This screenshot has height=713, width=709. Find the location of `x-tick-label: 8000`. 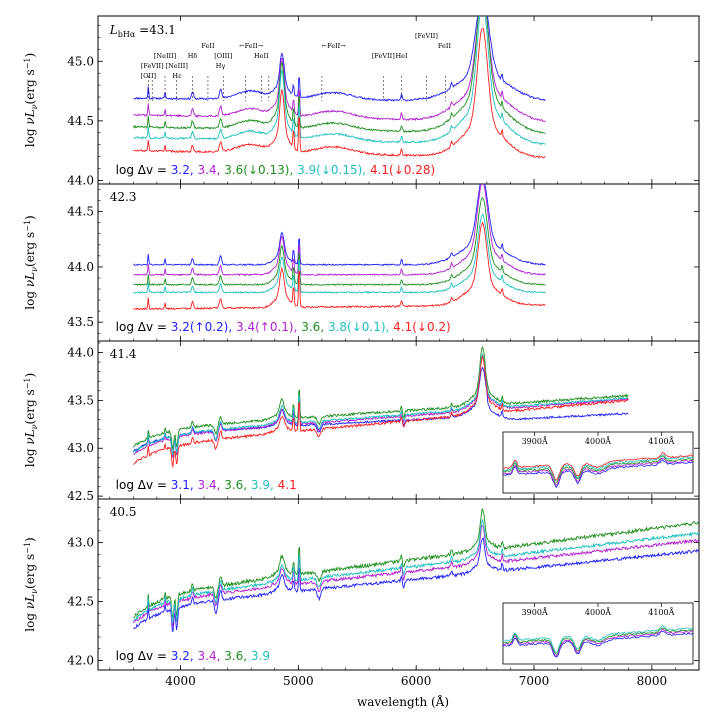

x-tick-label: 8000 is located at coordinates (652, 681).